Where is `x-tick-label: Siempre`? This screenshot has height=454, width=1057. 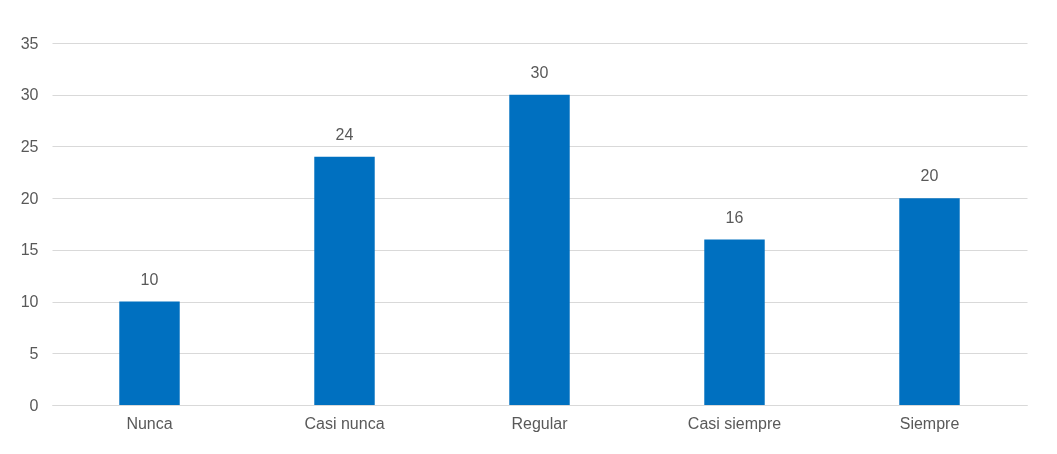 x-tick-label: Siempre is located at coordinates (929, 423).